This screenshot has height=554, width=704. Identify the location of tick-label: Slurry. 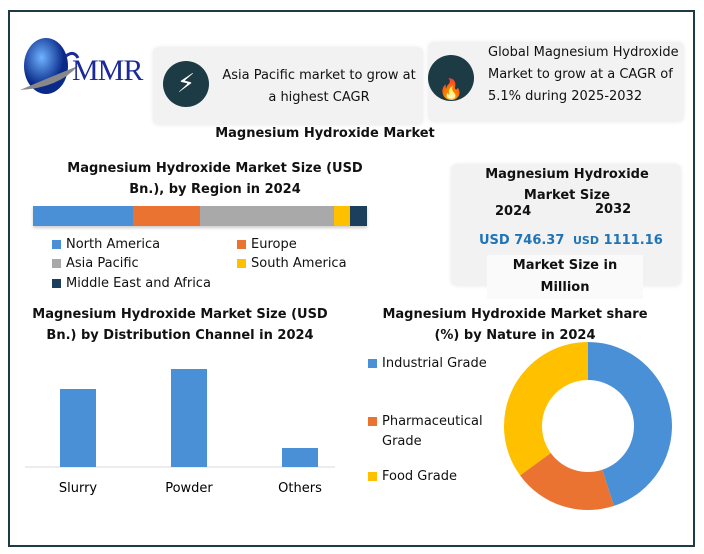
(78, 488).